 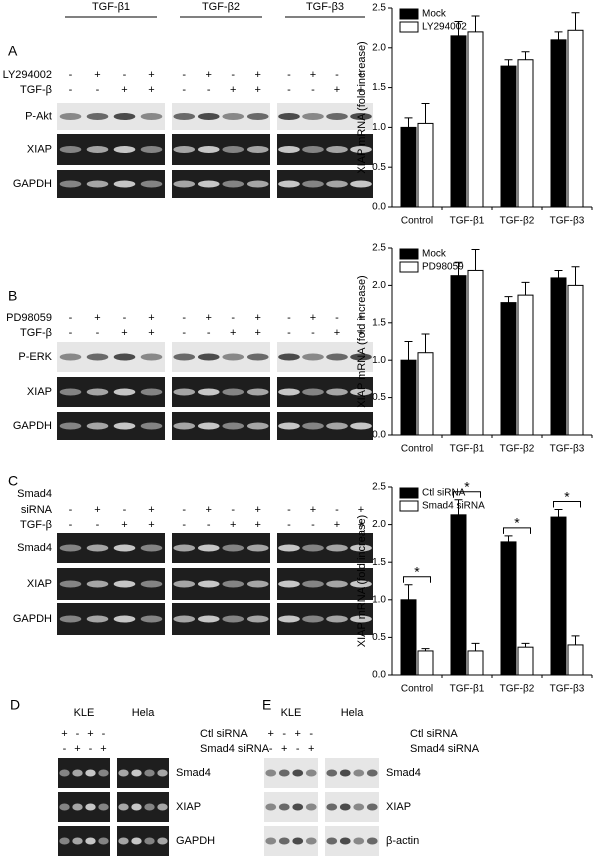 What do you see at coordinates (417, 221) in the screenshot?
I see `x-tick-label: Control` at bounding box center [417, 221].